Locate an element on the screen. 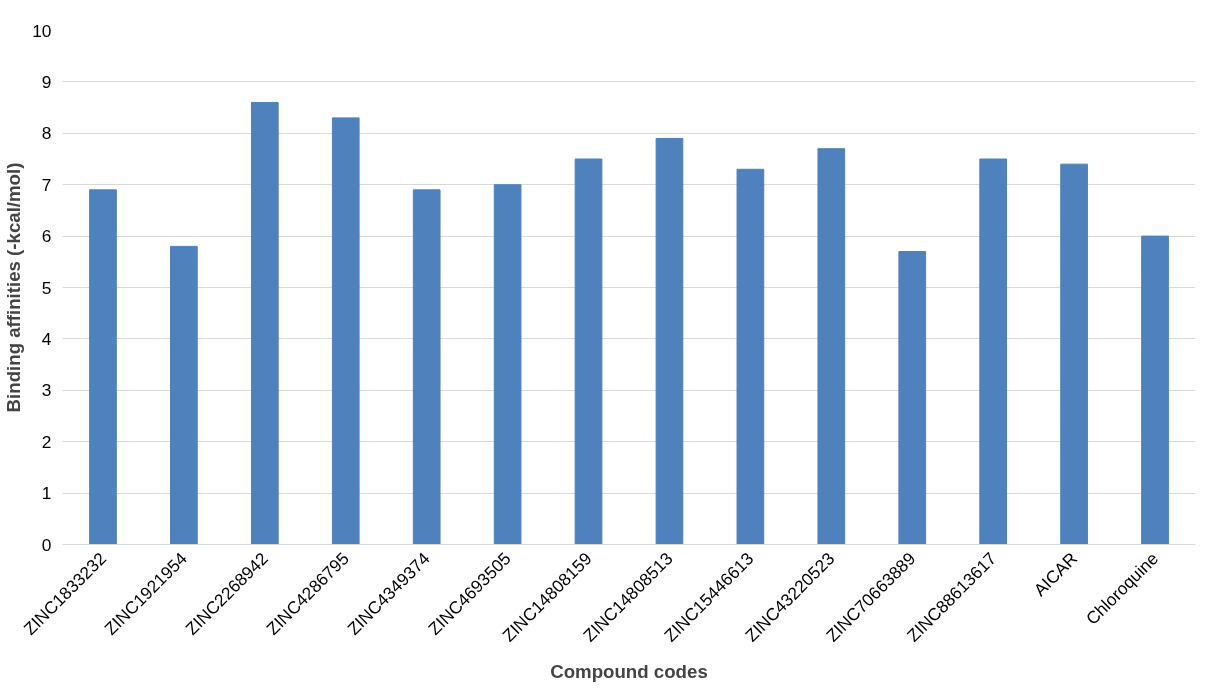 Image resolution: width=1216 pixels, height=690 pixels. y-tick-label: 5 is located at coordinates (46, 287).